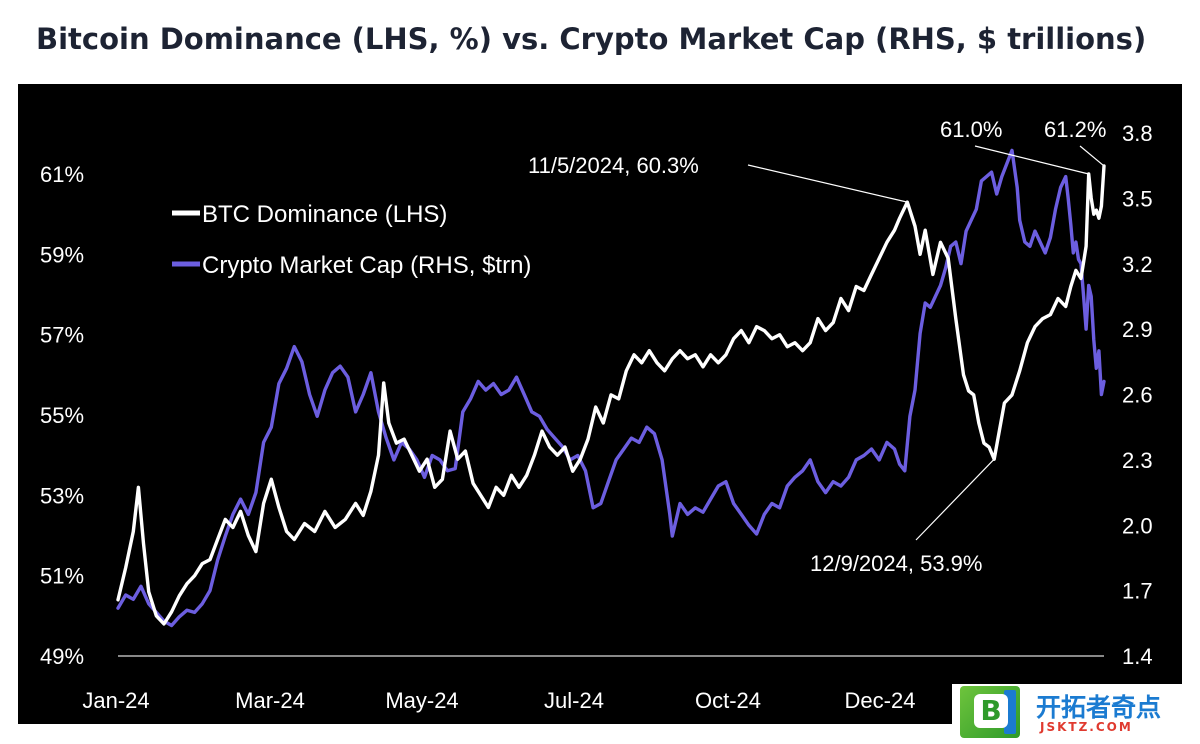 The width and height of the screenshot is (1200, 744). Describe the element at coordinates (1137, 460) in the screenshot. I see `y-right-tick-label: 2.3` at that location.